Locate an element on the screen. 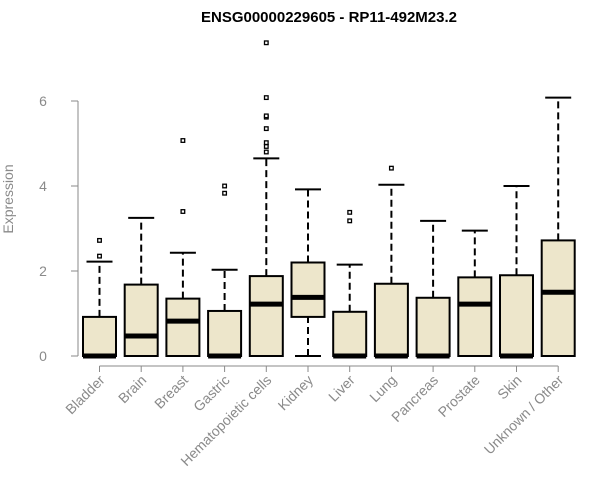  chart-title: ENSG00000229605 - RP11-492M23.2 is located at coordinates (329, 17).